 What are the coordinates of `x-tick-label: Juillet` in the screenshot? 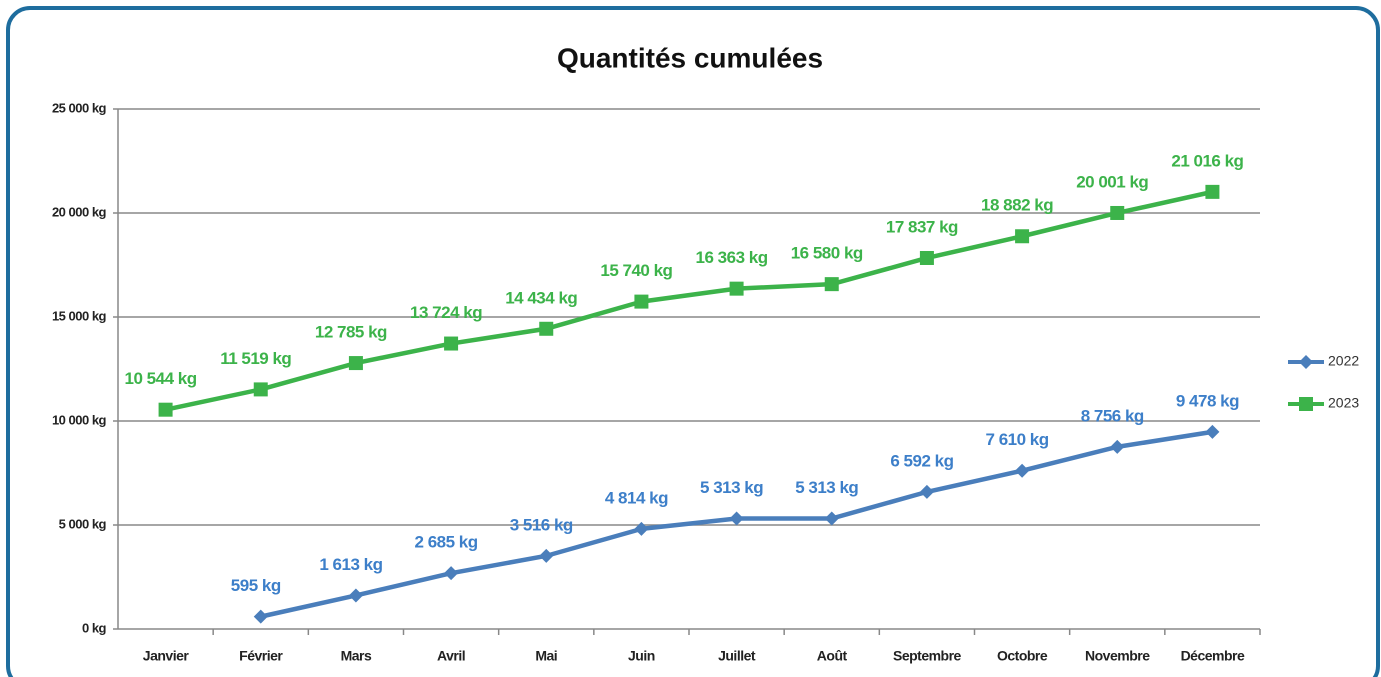 It's located at (737, 656).